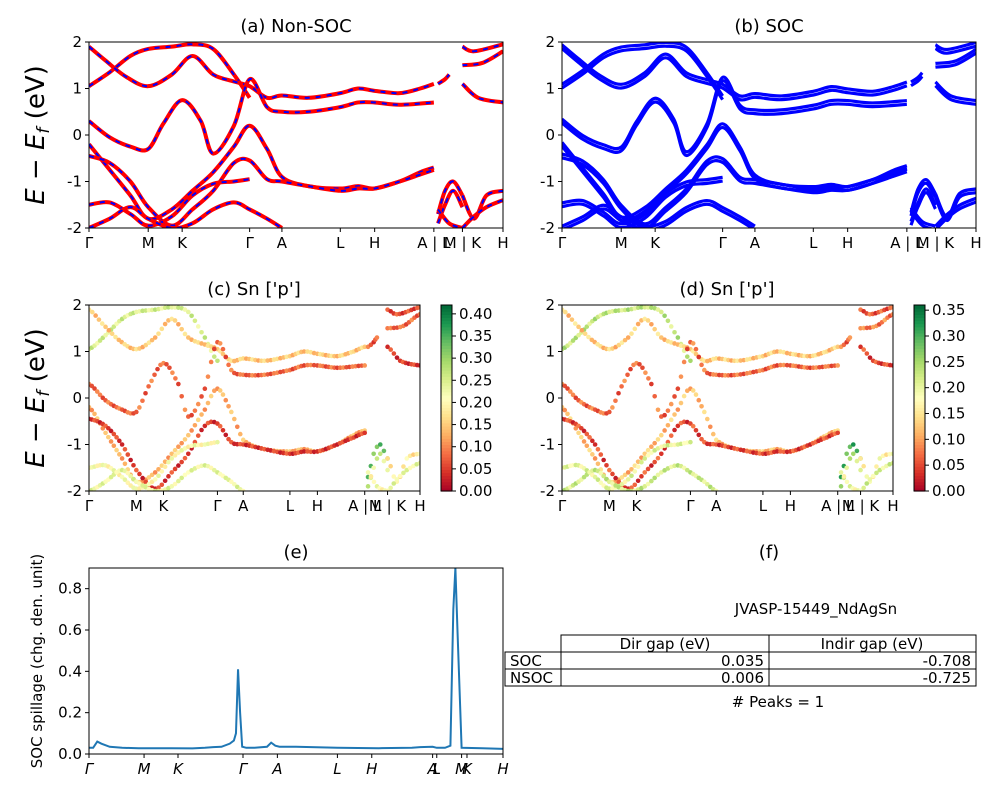 Image resolution: width=1000 pixels, height=800 pixels. Describe the element at coordinates (74, 182) in the screenshot. I see `y-tick-label: -1` at that location.